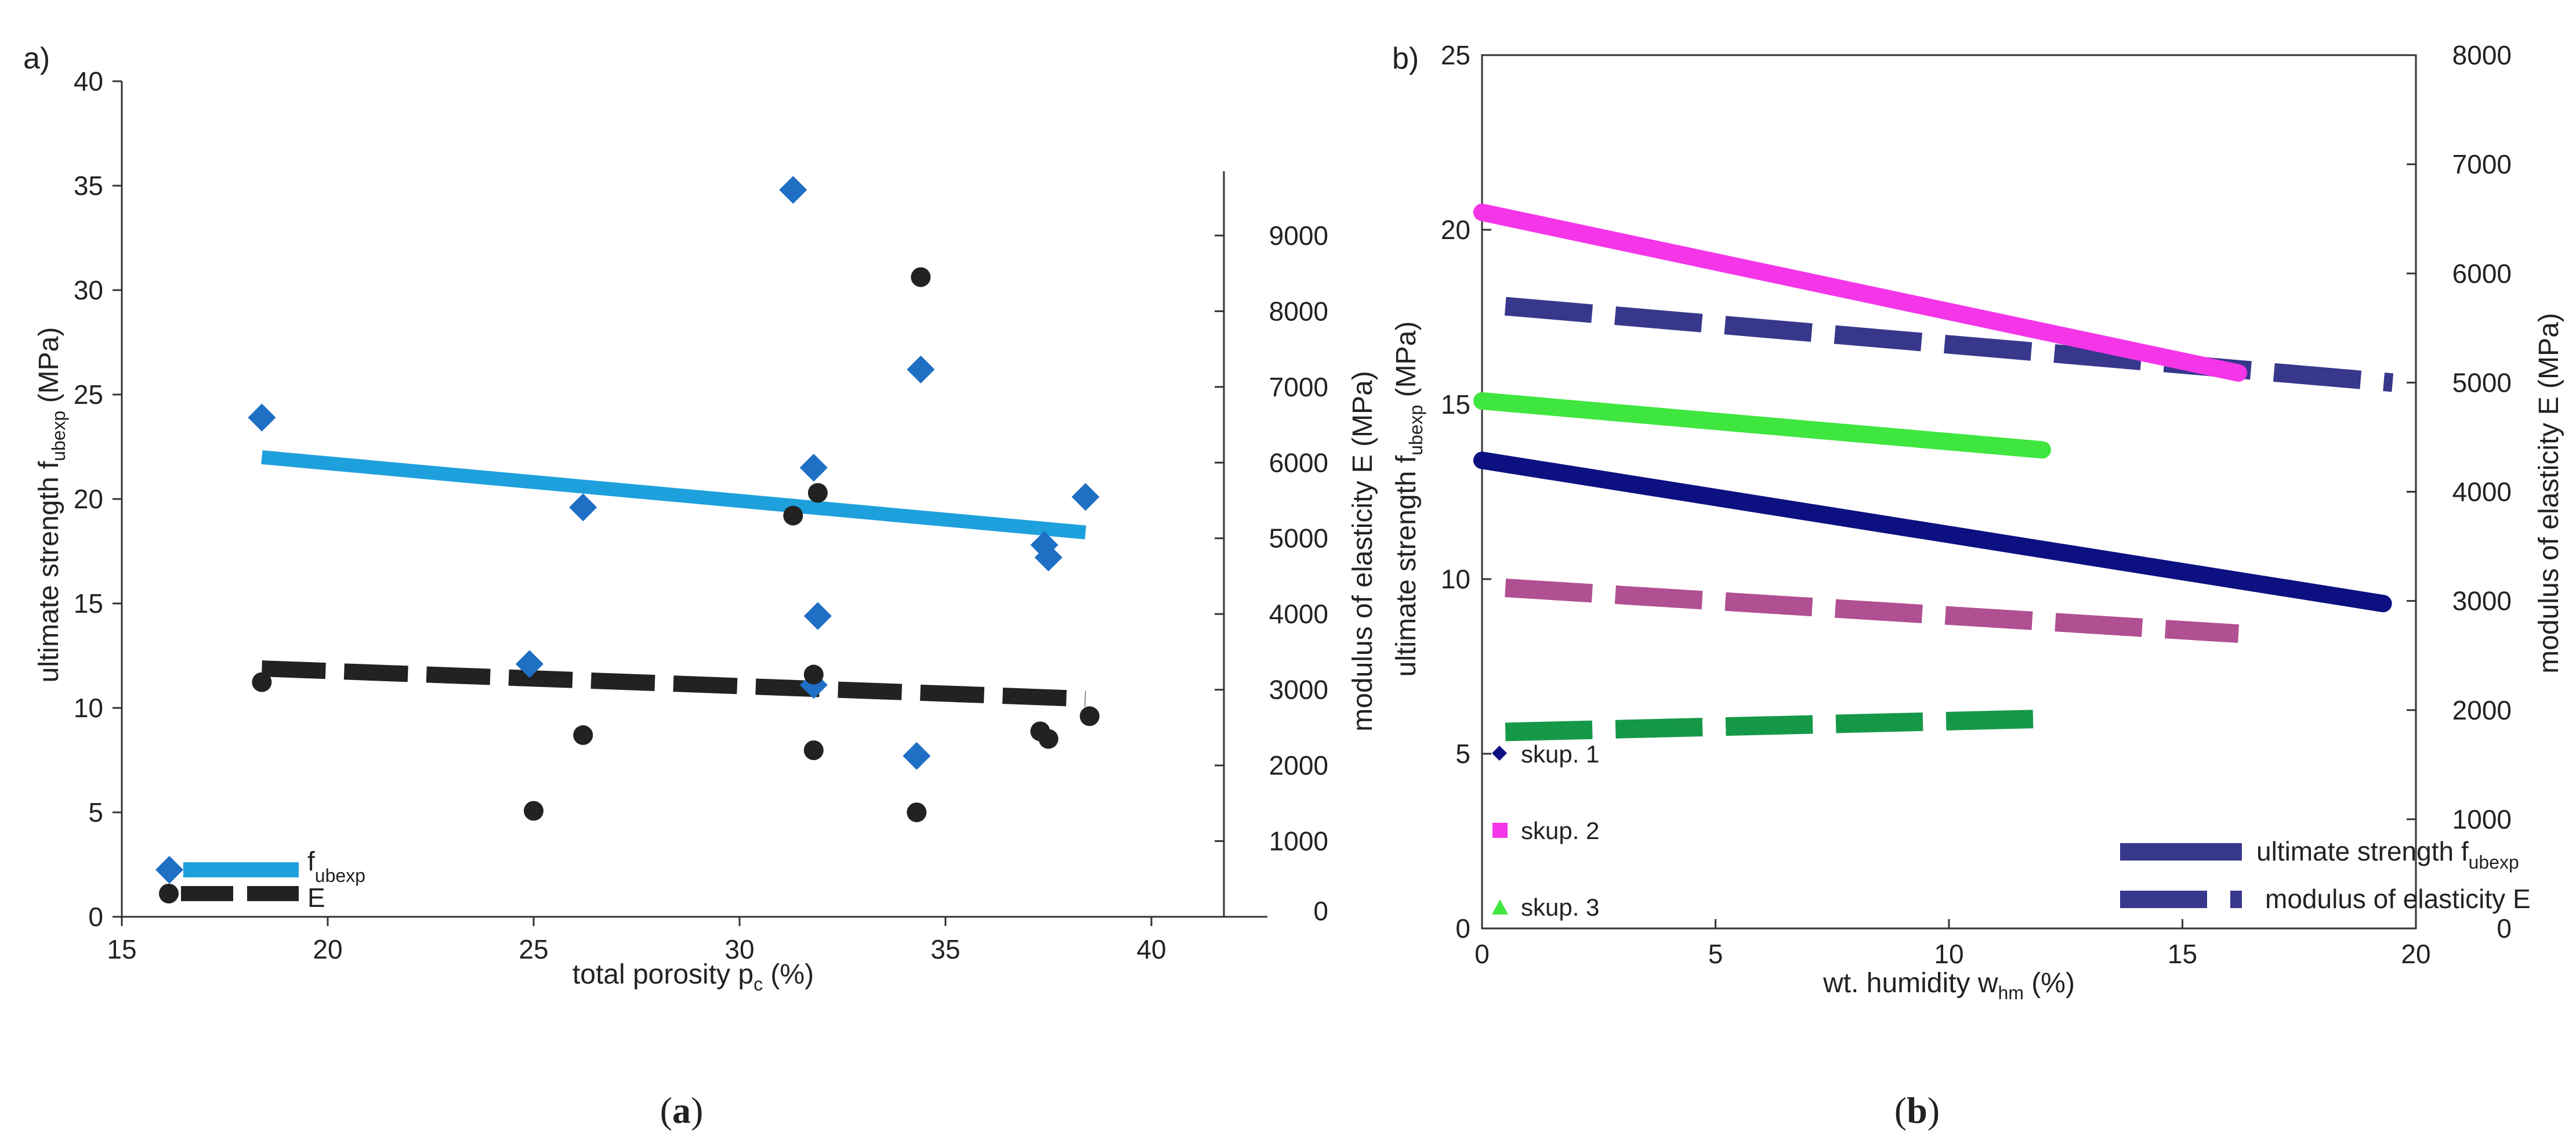 This screenshot has width=2576, height=1146. What do you see at coordinates (260, 866) in the screenshot?
I see `panel-a-legend-item-fubexp: fubexp` at bounding box center [260, 866].